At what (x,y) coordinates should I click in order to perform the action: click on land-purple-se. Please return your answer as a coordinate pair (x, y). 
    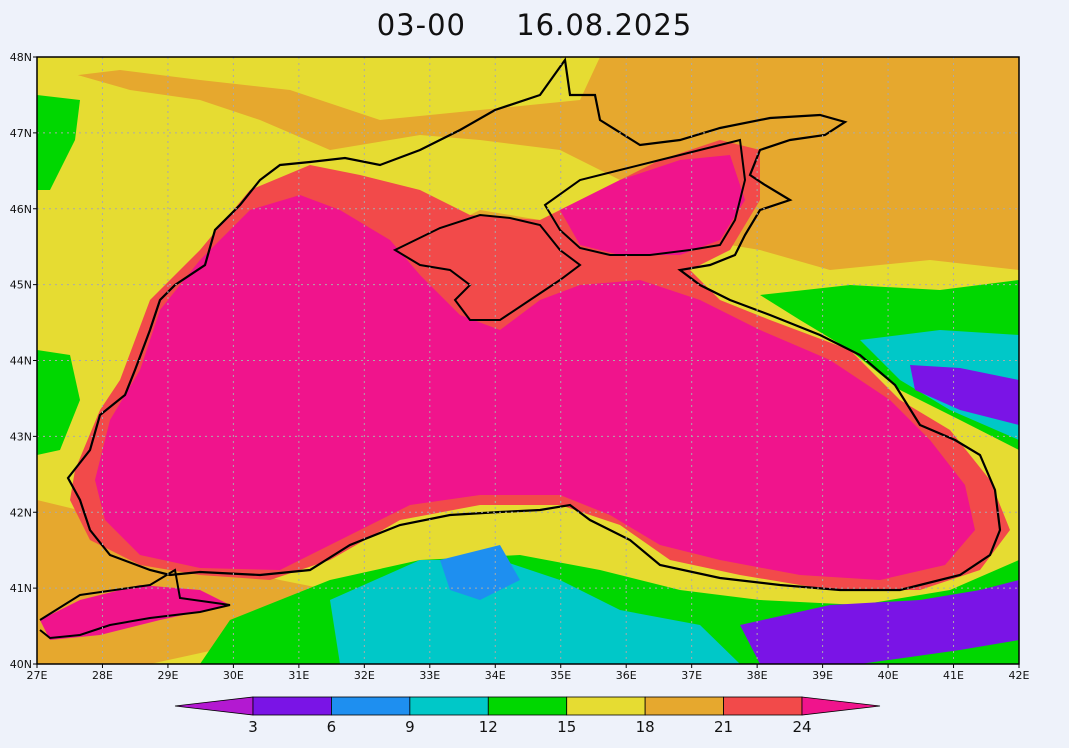
    Looking at the image, I should click on (879, 622).